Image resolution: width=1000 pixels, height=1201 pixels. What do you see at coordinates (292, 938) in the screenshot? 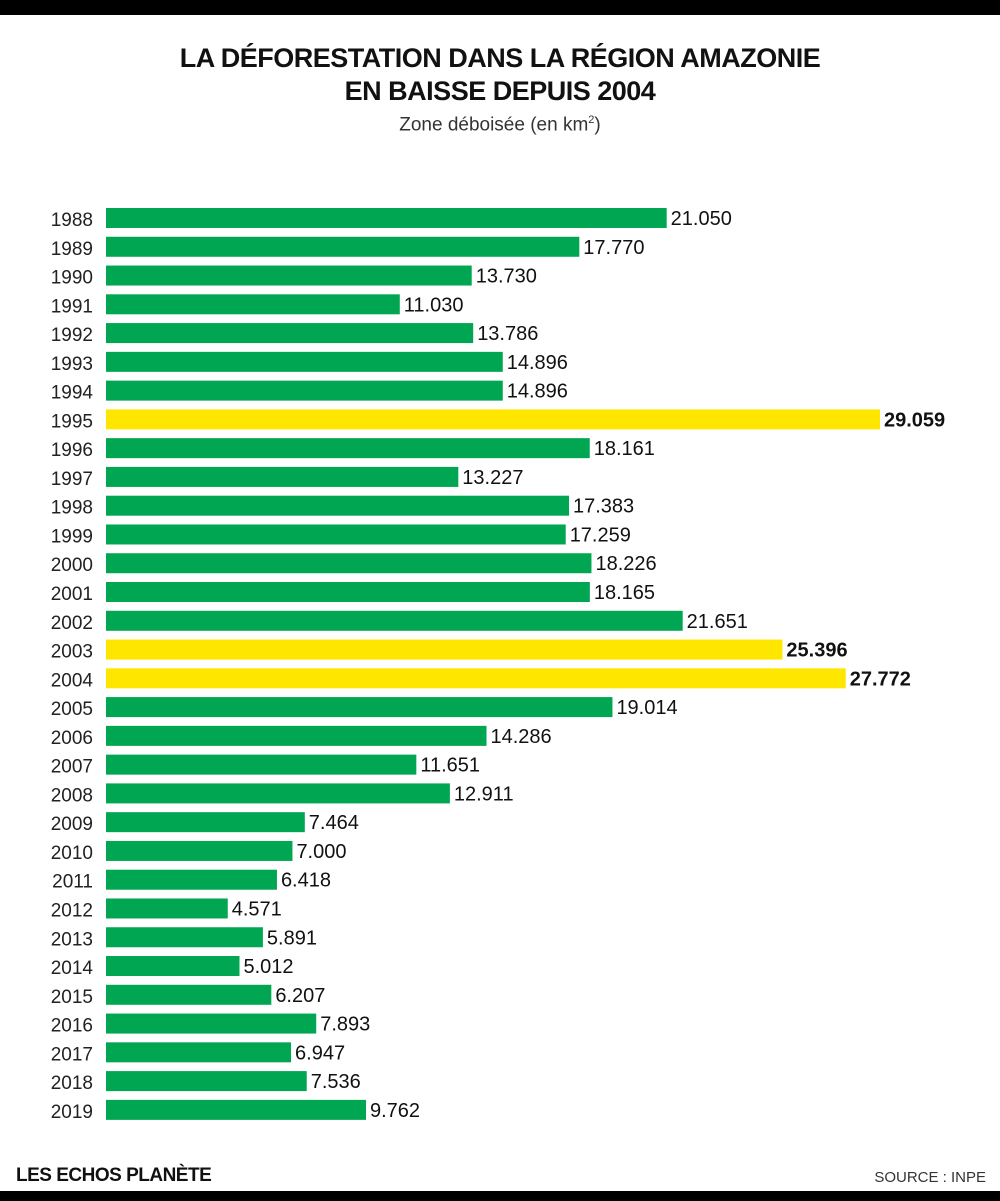
I see `value-label: 5.891` at bounding box center [292, 938].